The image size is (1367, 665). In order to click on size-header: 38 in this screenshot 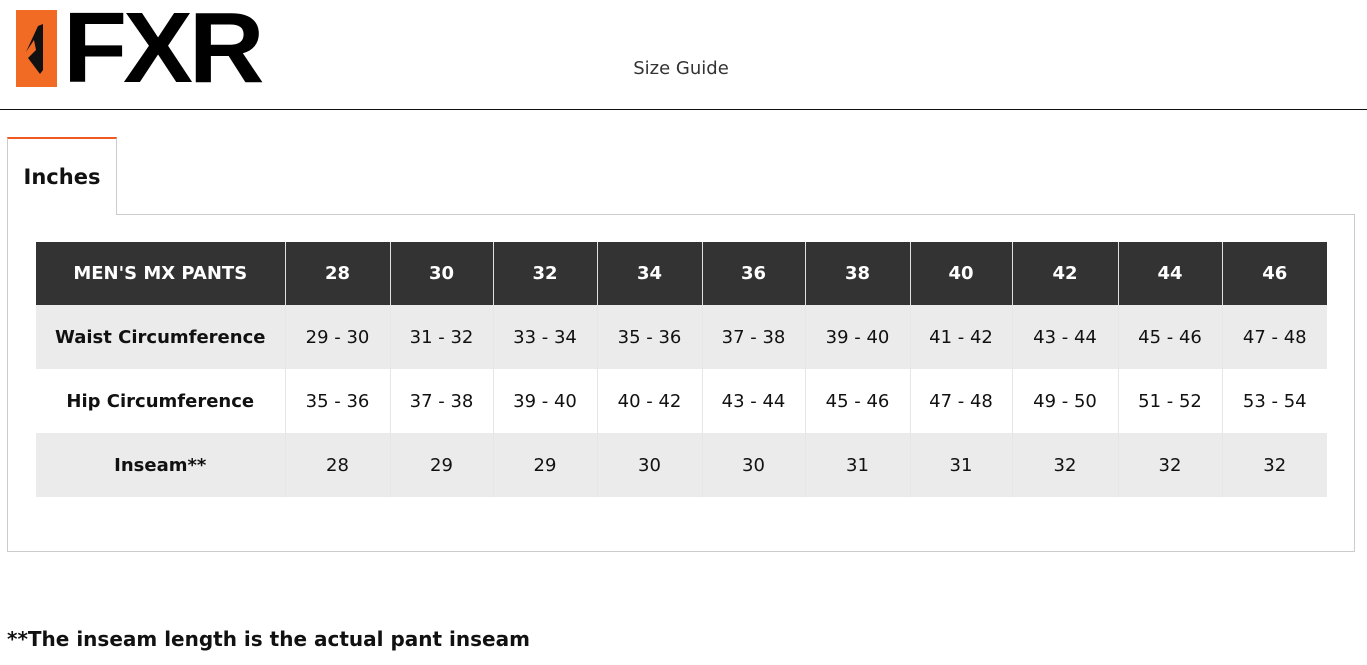, I will do `click(858, 273)`.